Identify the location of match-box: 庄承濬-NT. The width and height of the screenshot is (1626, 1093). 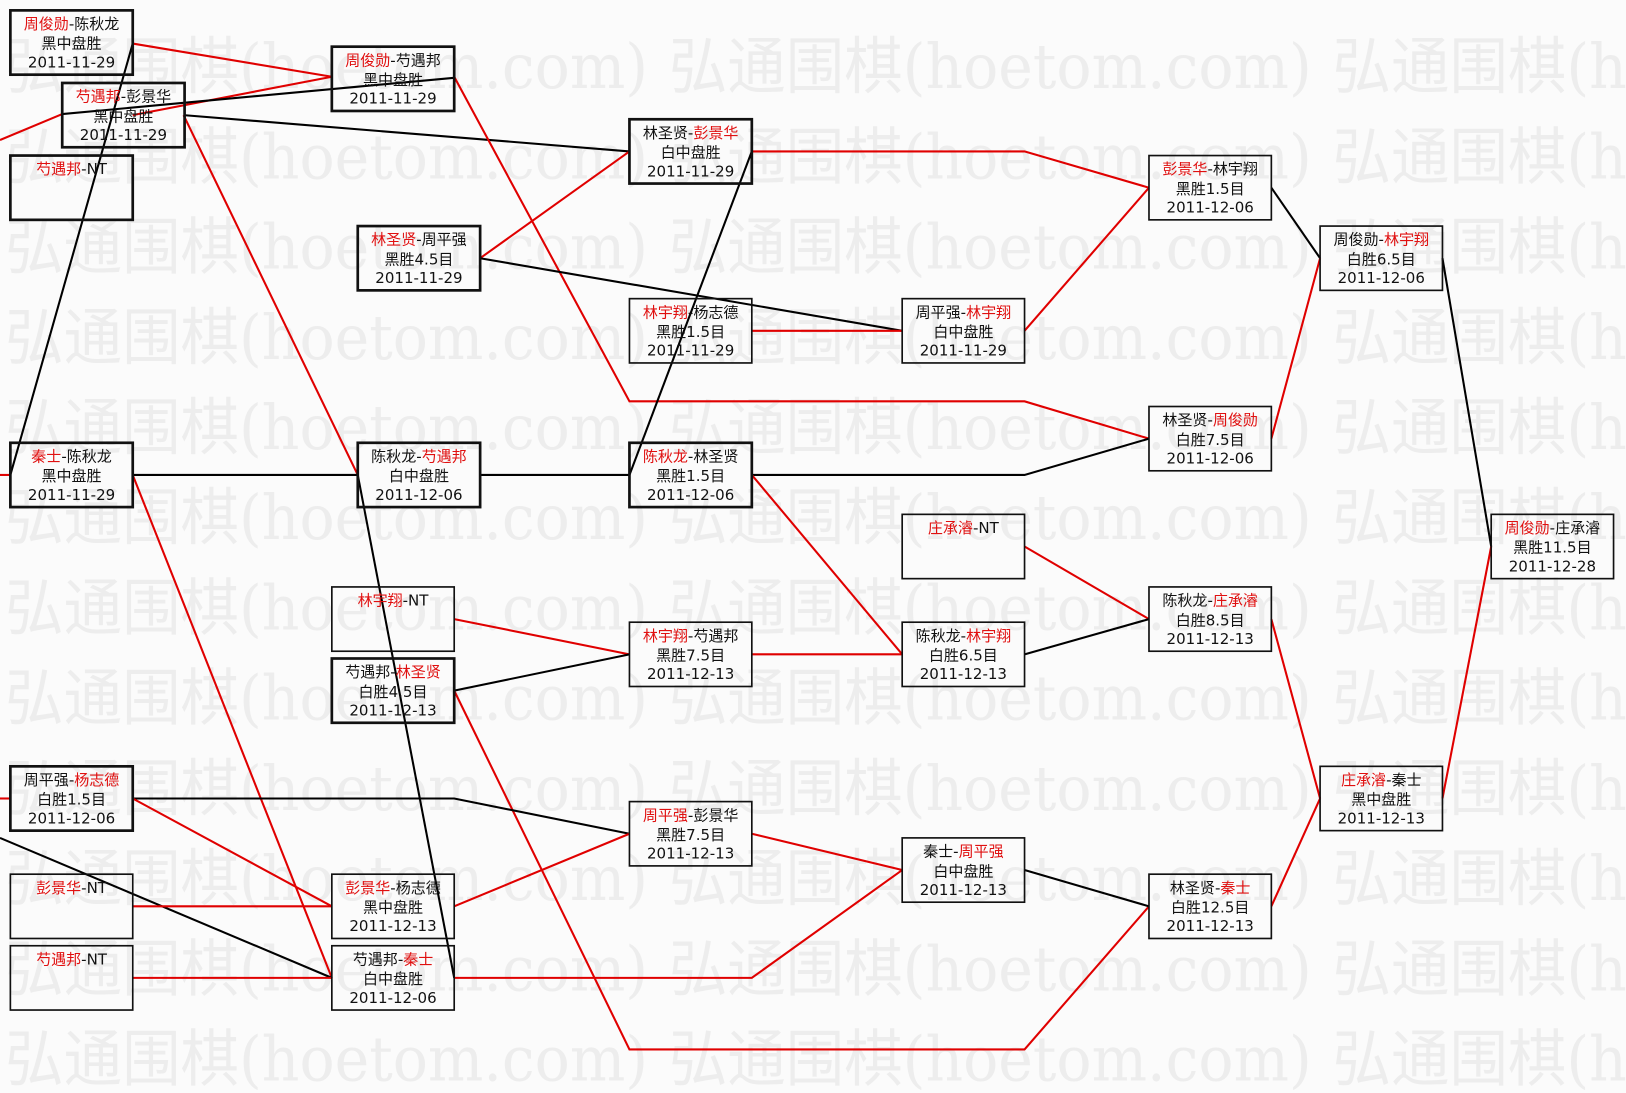
(963, 546).